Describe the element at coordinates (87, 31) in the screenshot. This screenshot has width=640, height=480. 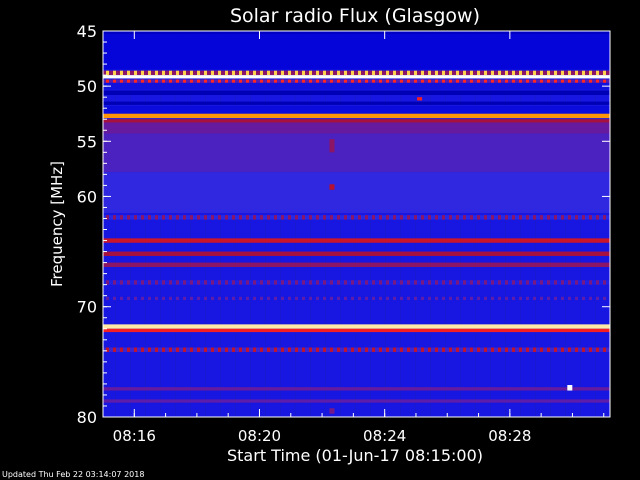
I see `y-tick-label: 45` at that location.